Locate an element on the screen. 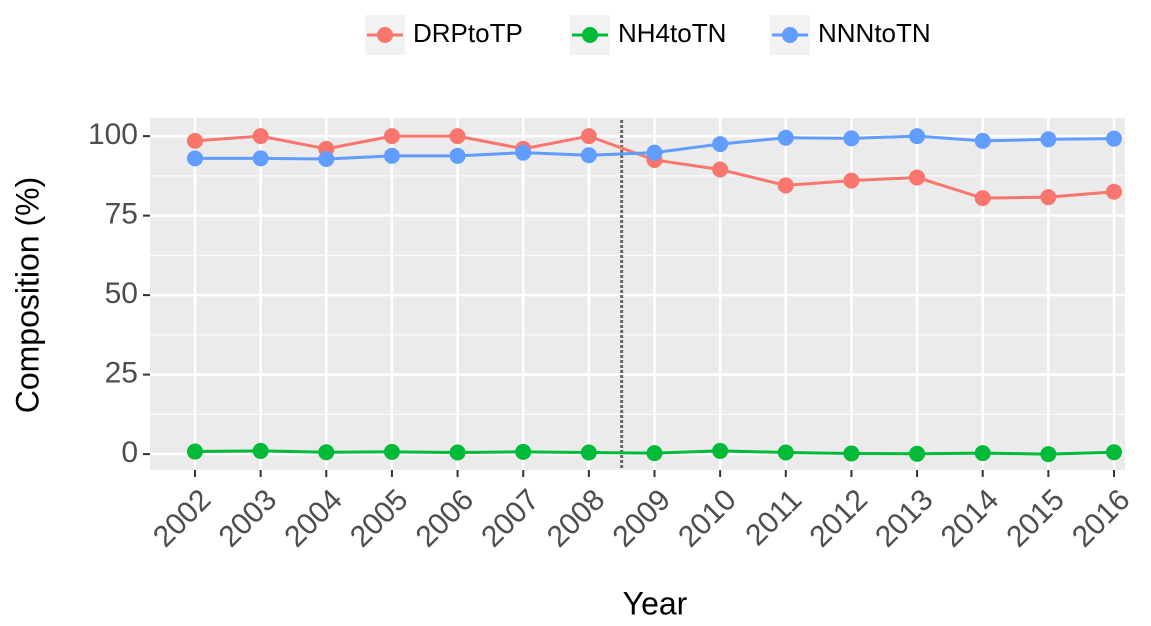 The image size is (1151, 626). x-tick-label: 2009 is located at coordinates (642, 518).